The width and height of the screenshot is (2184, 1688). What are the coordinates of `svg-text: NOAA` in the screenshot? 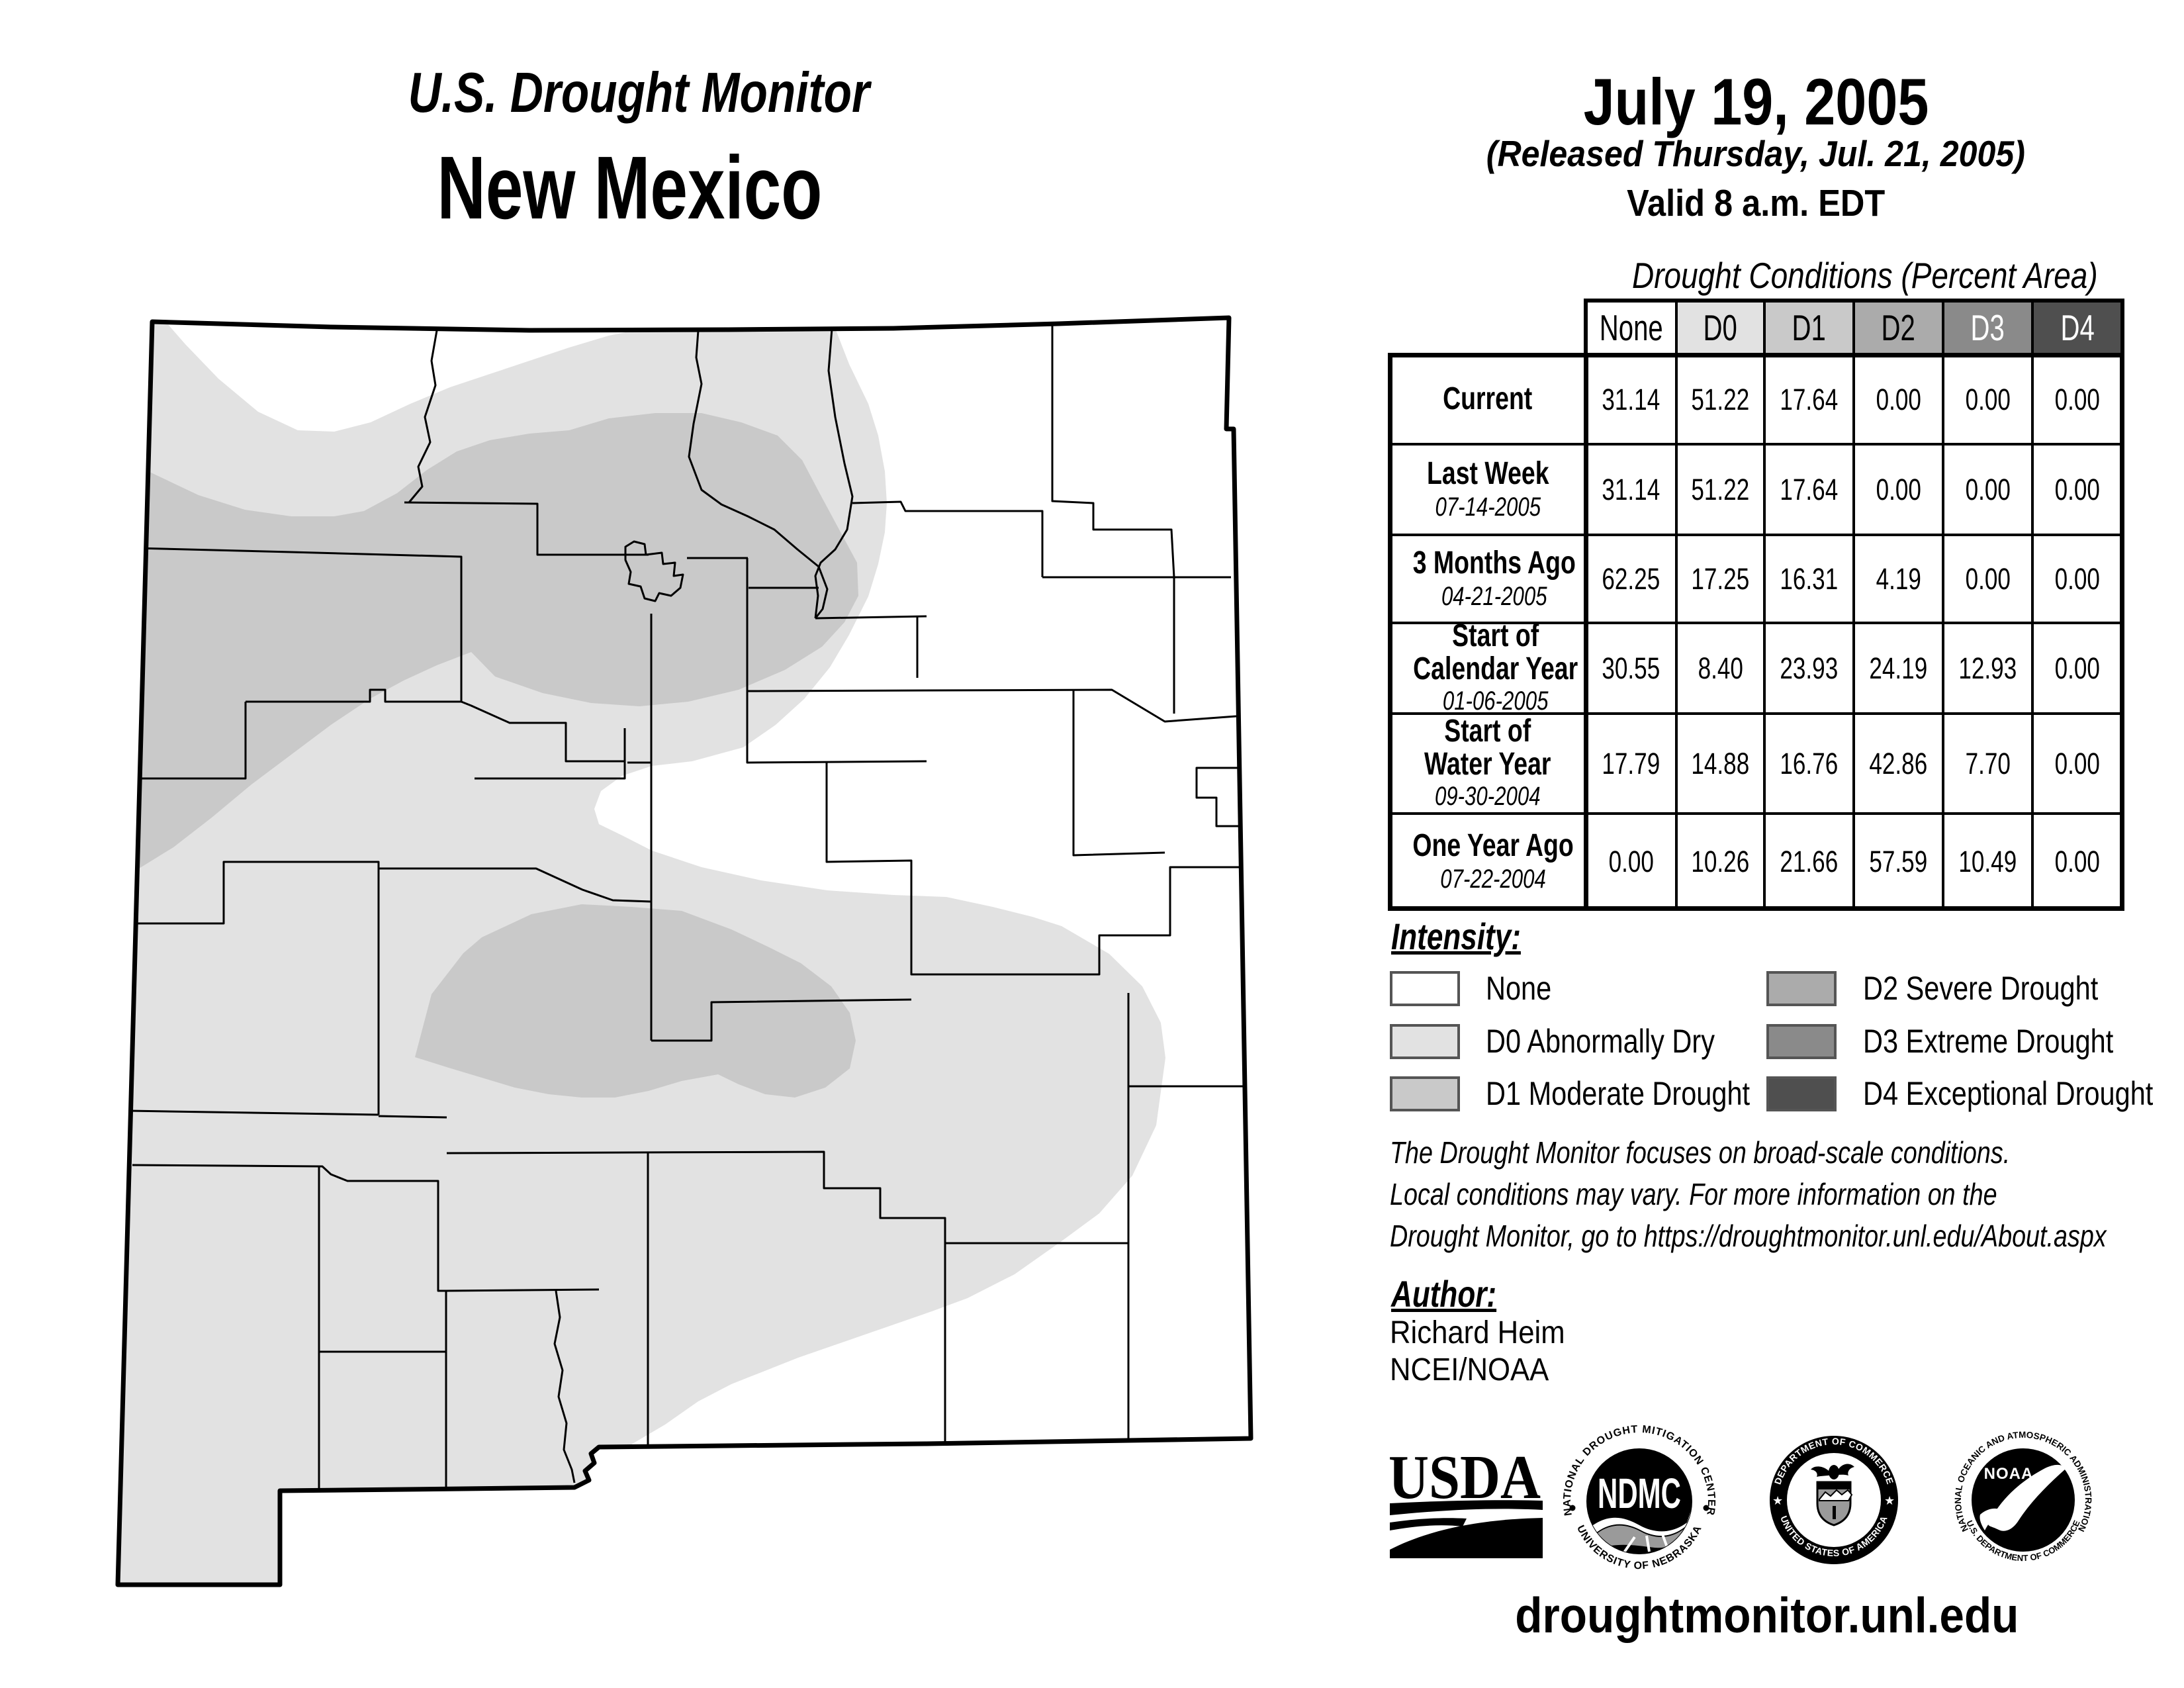 It's located at (2009, 1474).